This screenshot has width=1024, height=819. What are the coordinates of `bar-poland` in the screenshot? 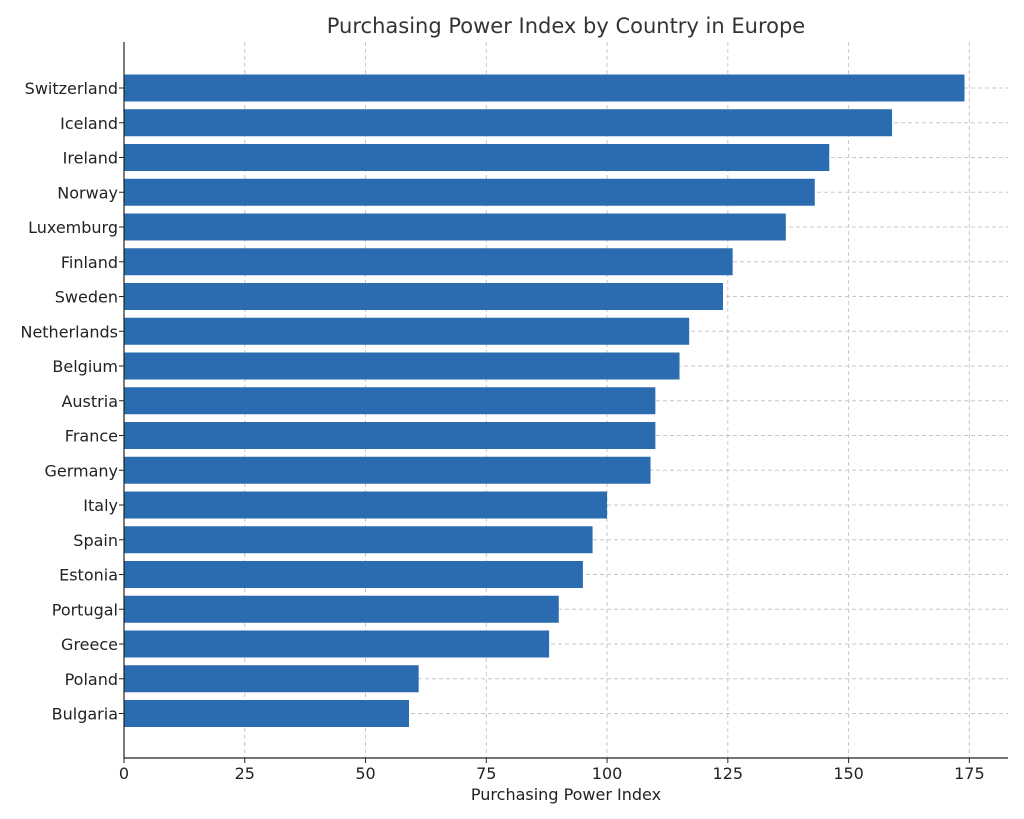 It's located at (271, 679).